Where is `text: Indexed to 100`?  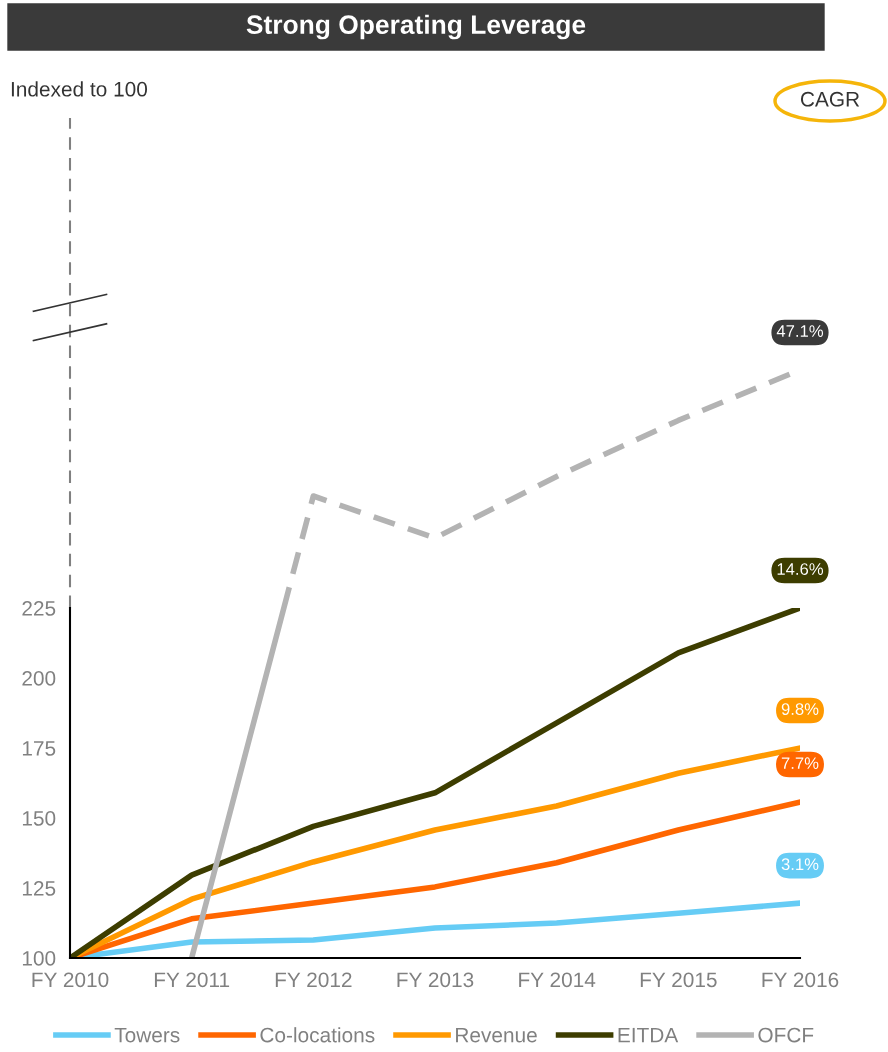
text: Indexed to 100 is located at coordinates (79, 89).